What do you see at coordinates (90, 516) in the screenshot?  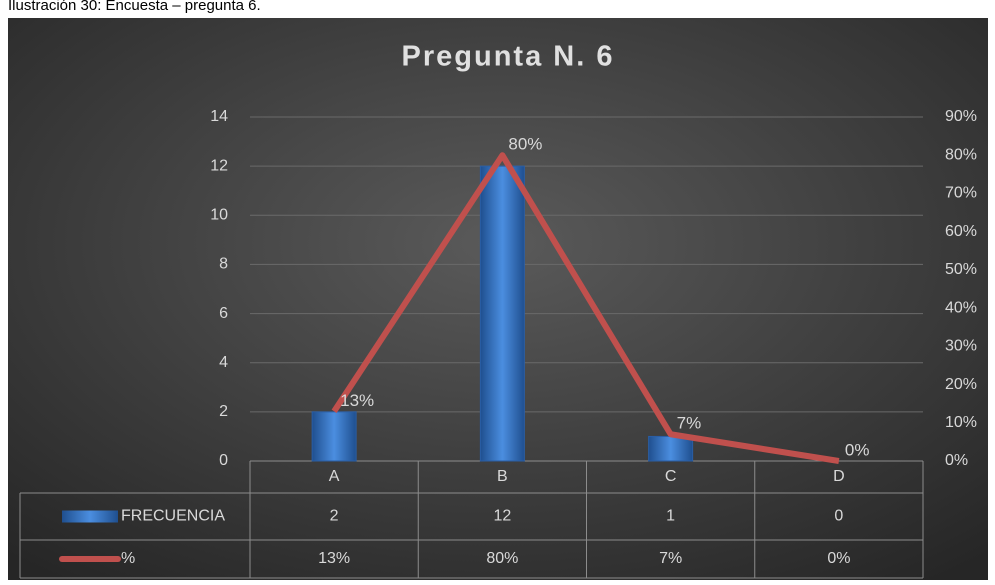 I see `legend-key` at bounding box center [90, 516].